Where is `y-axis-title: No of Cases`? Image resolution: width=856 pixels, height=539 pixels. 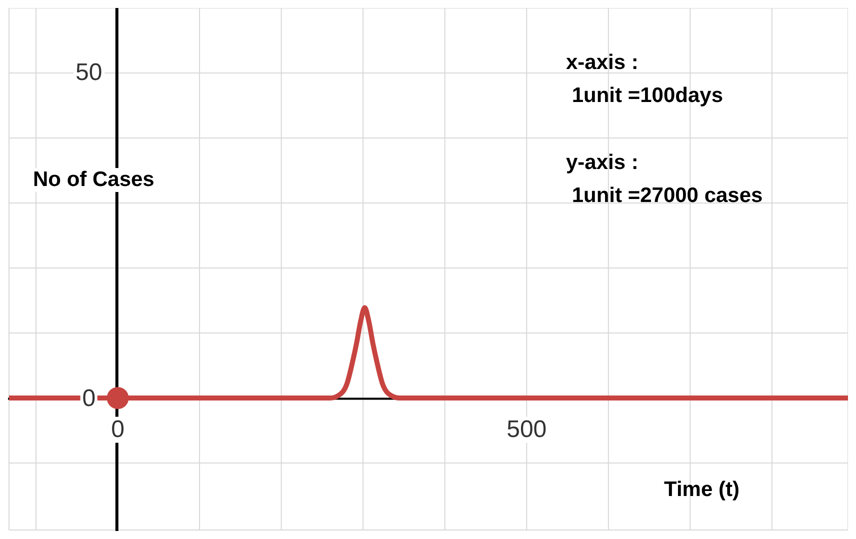
y-axis-title: No of Cases is located at coordinates (93, 180).